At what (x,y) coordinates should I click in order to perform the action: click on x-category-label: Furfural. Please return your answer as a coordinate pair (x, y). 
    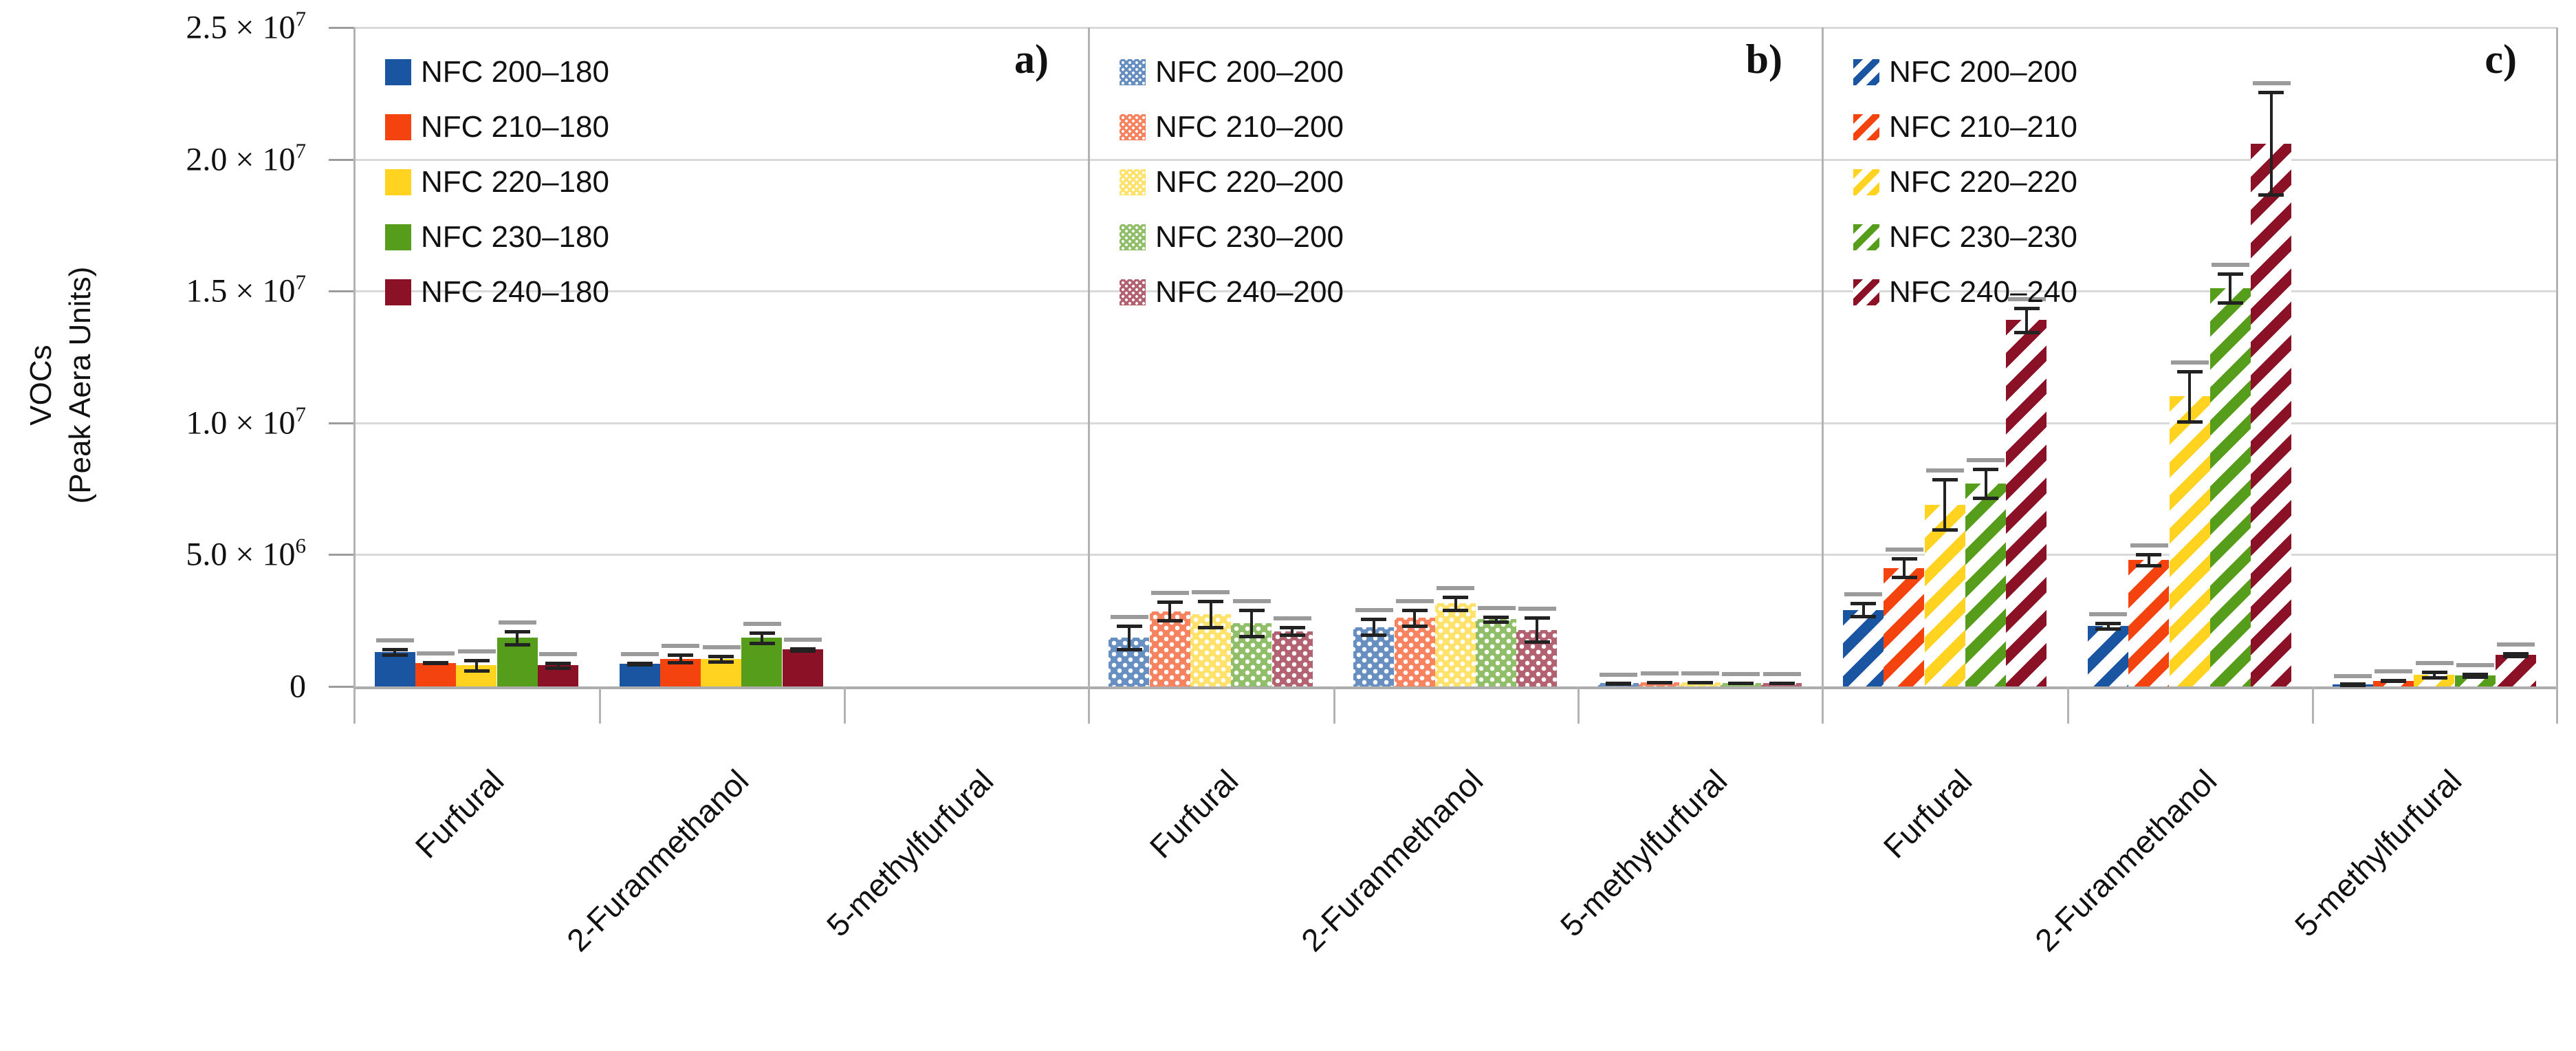
    Looking at the image, I should click on (1193, 813).